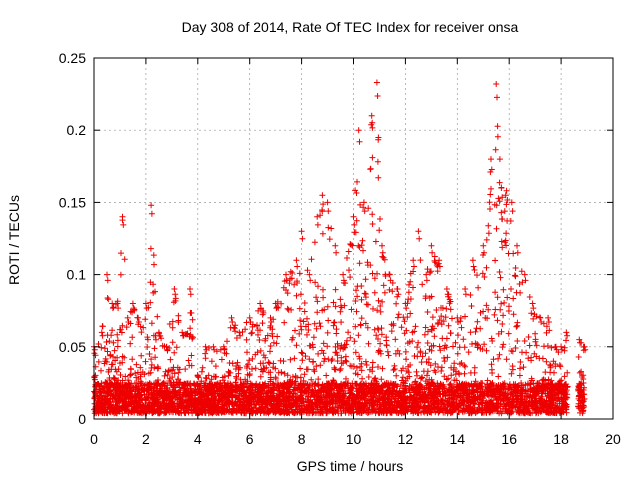 This screenshot has width=640, height=480. What do you see at coordinates (561, 439) in the screenshot?
I see `x-tick-label: 18` at bounding box center [561, 439].